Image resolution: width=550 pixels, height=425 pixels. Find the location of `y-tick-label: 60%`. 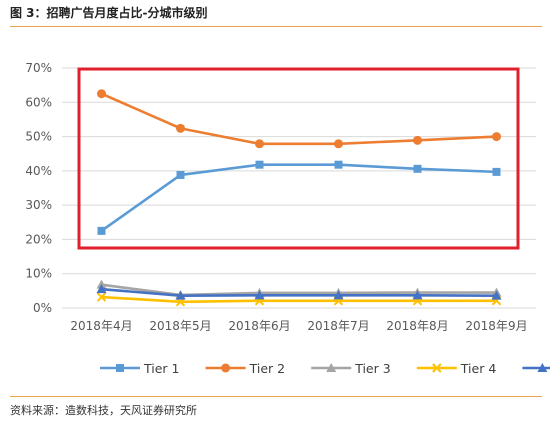

y-tick-label: 60% is located at coordinates (38, 102).